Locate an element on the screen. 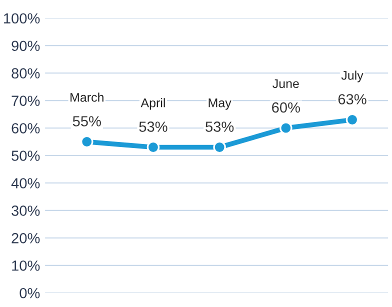 Image resolution: width=392 pixels, height=307 pixels. data-label: 60% is located at coordinates (286, 107).